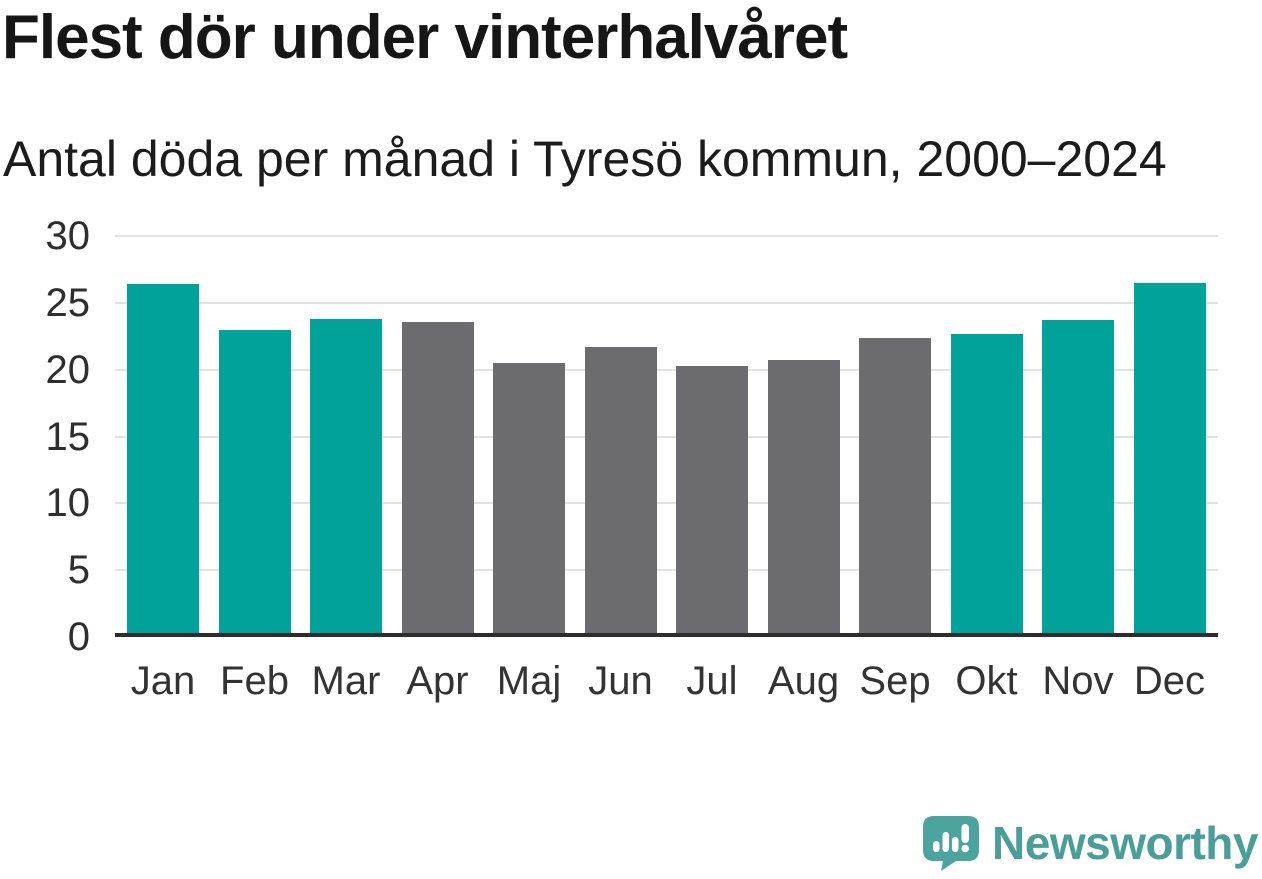 The height and width of the screenshot is (879, 1262). Describe the element at coordinates (712, 681) in the screenshot. I see `x-tick-label-jul: Jul` at that location.